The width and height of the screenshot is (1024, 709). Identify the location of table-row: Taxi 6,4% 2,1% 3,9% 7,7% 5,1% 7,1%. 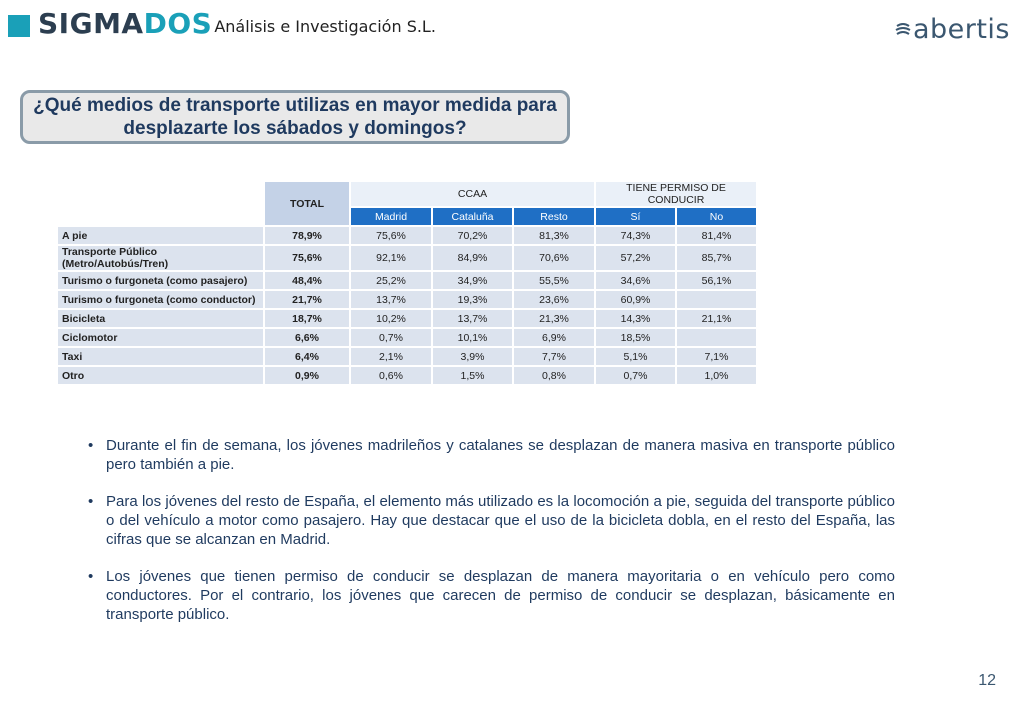
(407, 356).